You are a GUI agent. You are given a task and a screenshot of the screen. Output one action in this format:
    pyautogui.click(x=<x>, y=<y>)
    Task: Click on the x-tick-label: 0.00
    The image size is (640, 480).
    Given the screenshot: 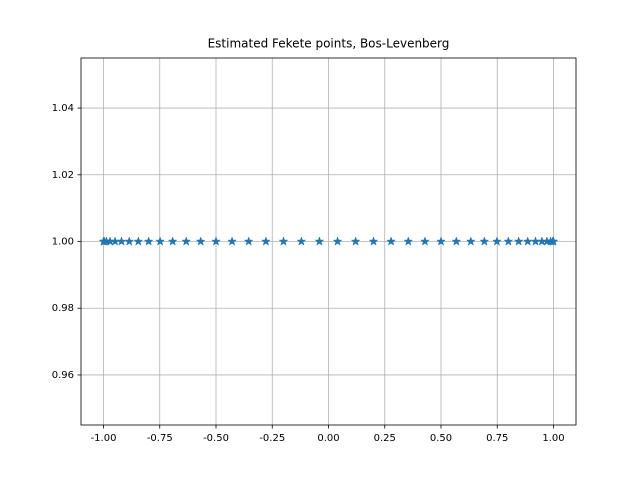 What is the action you would take?
    pyautogui.click(x=328, y=438)
    